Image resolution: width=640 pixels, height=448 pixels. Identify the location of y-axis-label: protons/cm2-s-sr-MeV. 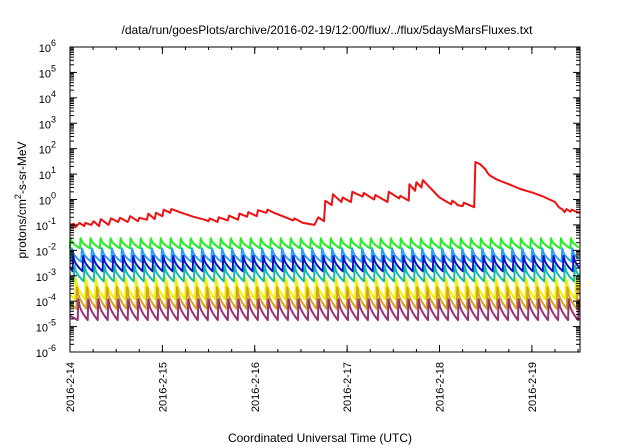
(21, 199).